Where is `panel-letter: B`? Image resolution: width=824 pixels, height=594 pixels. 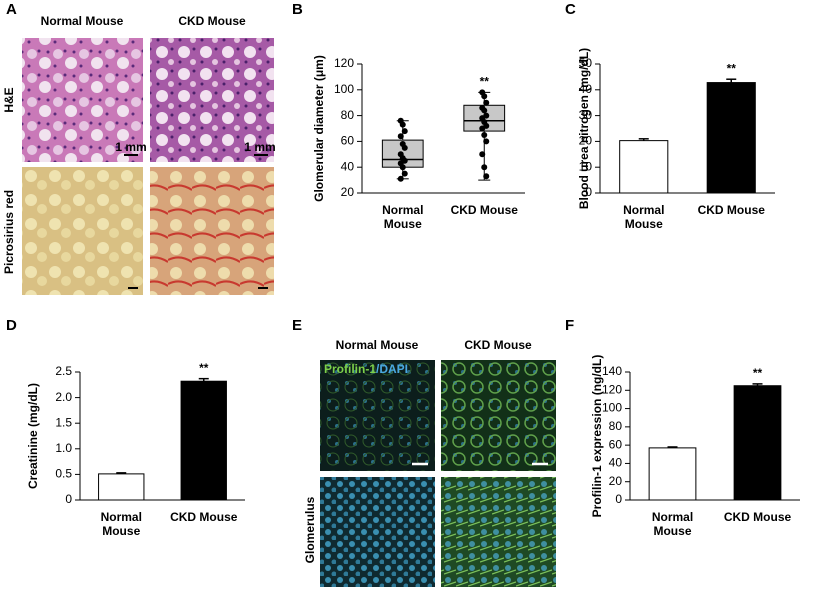
panel-letter: B is located at coordinates (297, 9).